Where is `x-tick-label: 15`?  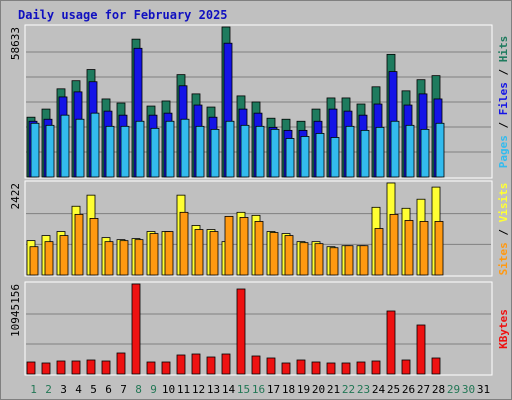 x-tick-label: 15 is located at coordinates (243, 389).